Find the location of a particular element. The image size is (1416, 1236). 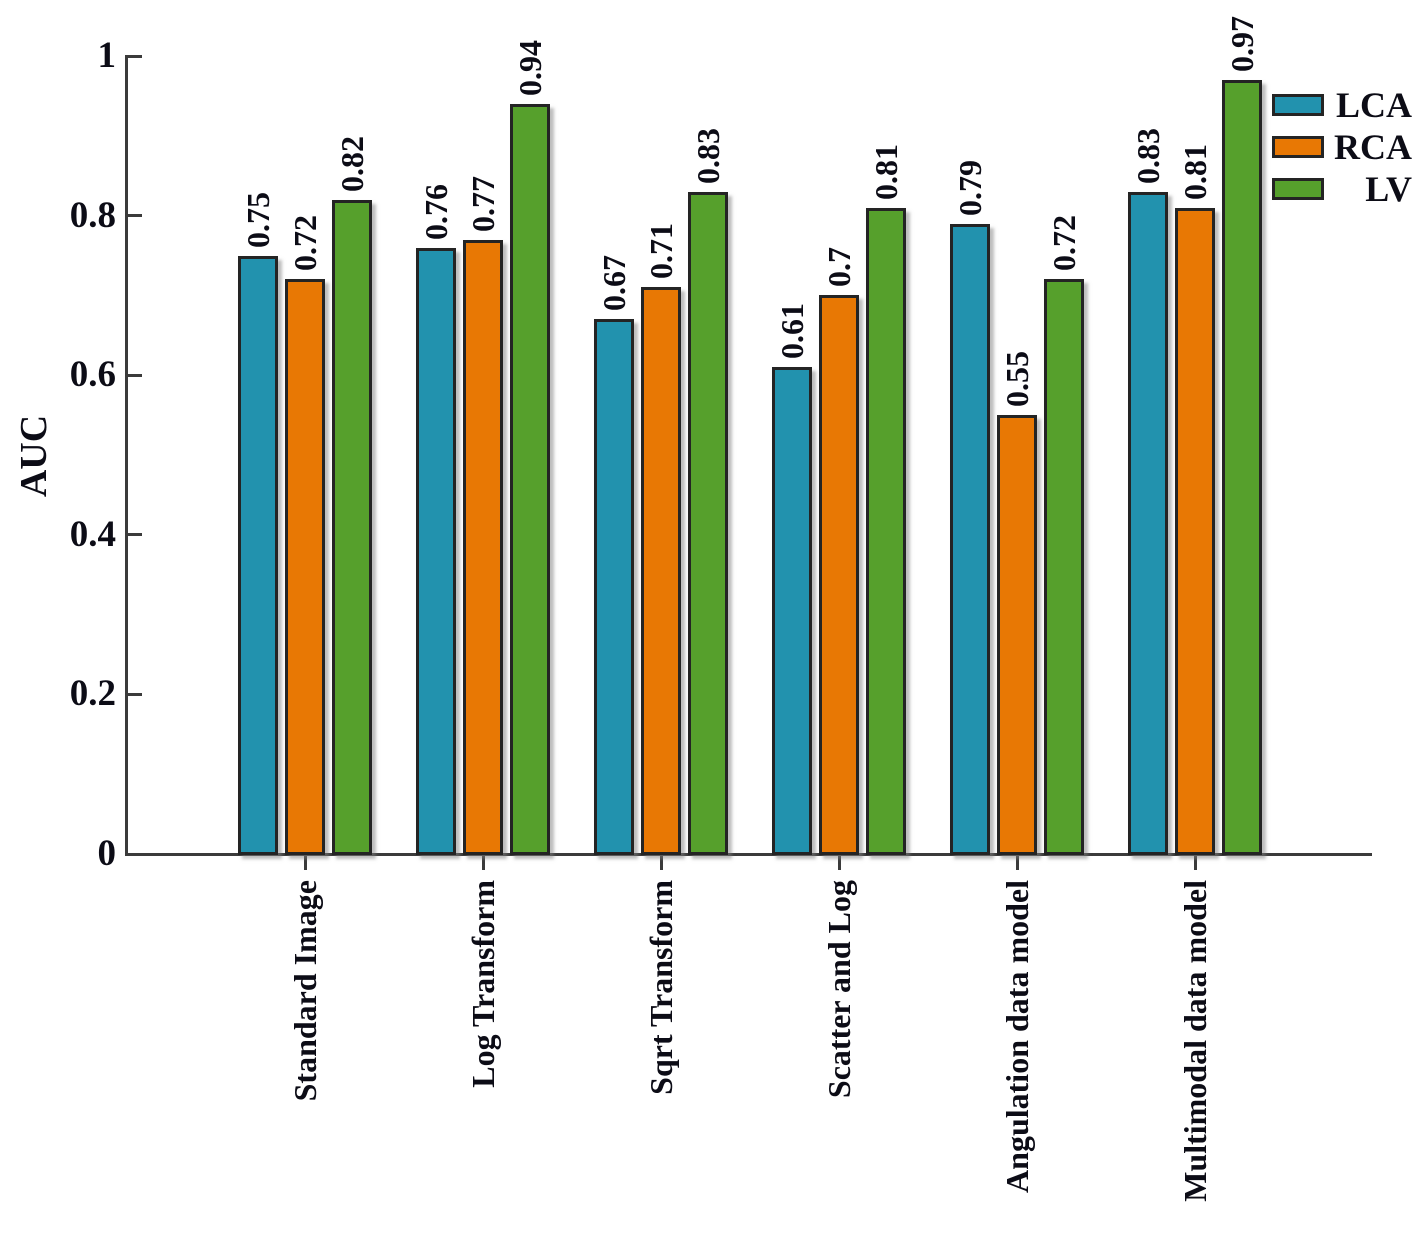

y-tick-label: 0 is located at coordinates (107, 853).